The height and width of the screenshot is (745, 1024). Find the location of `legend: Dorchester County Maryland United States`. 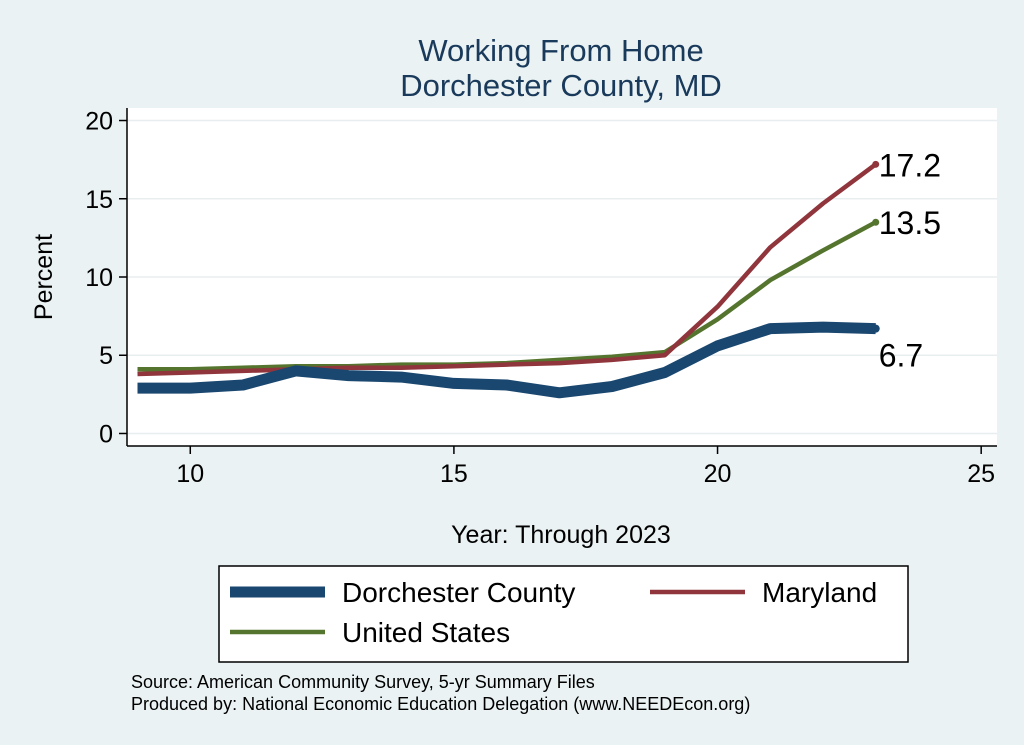

legend: Dorchester County Maryland United States is located at coordinates (553, 612).